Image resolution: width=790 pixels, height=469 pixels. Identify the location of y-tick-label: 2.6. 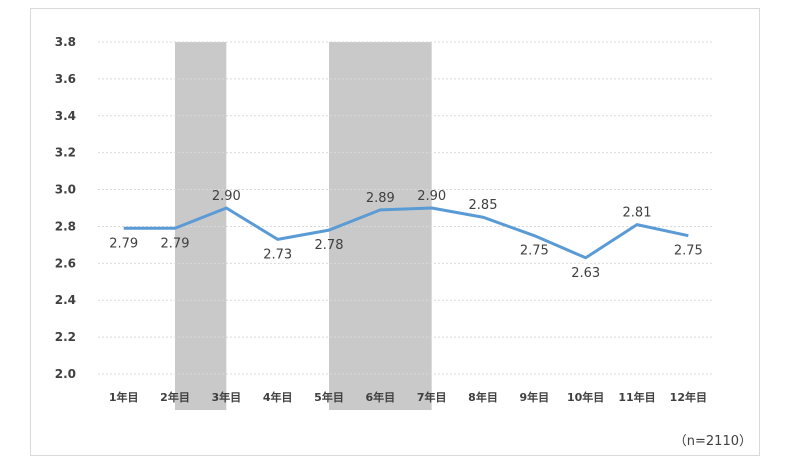
(65, 263).